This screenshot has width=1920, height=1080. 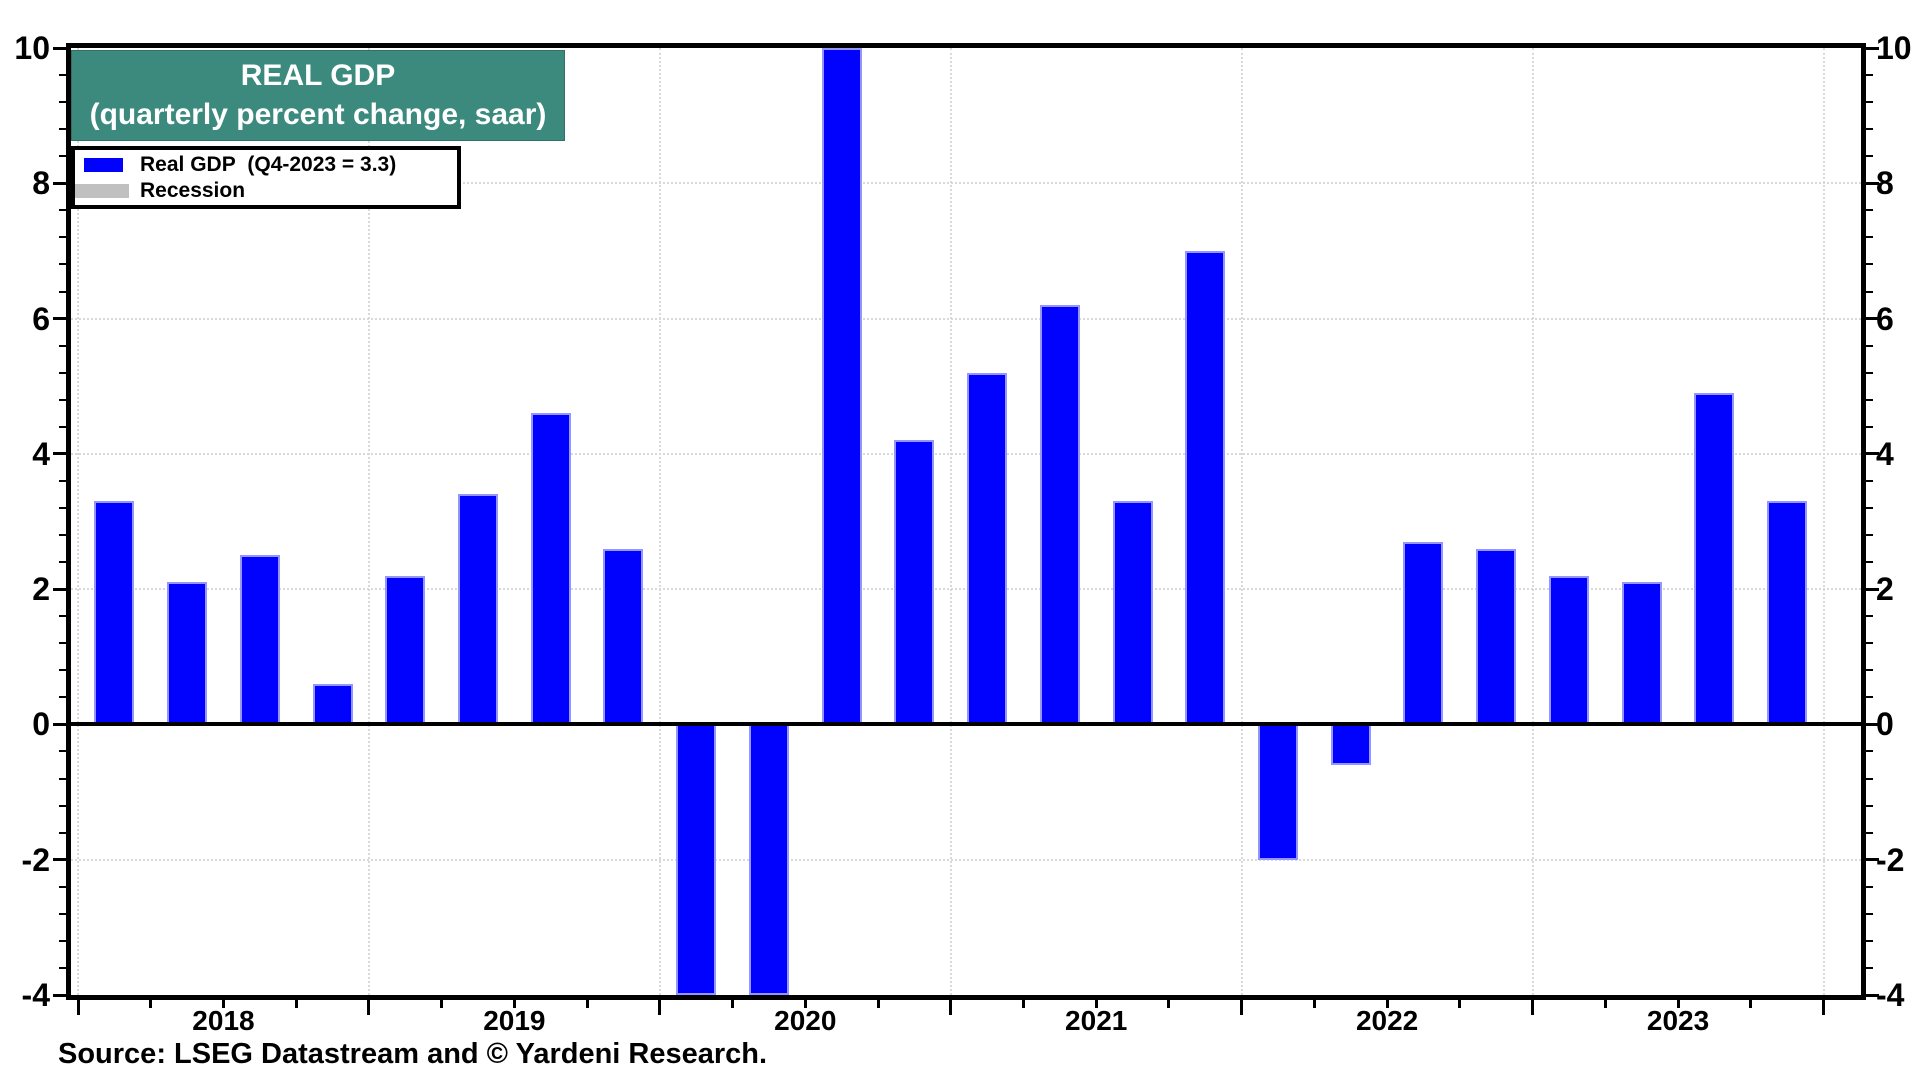 What do you see at coordinates (841, 386) in the screenshot?
I see `bar-2020-Q3` at bounding box center [841, 386].